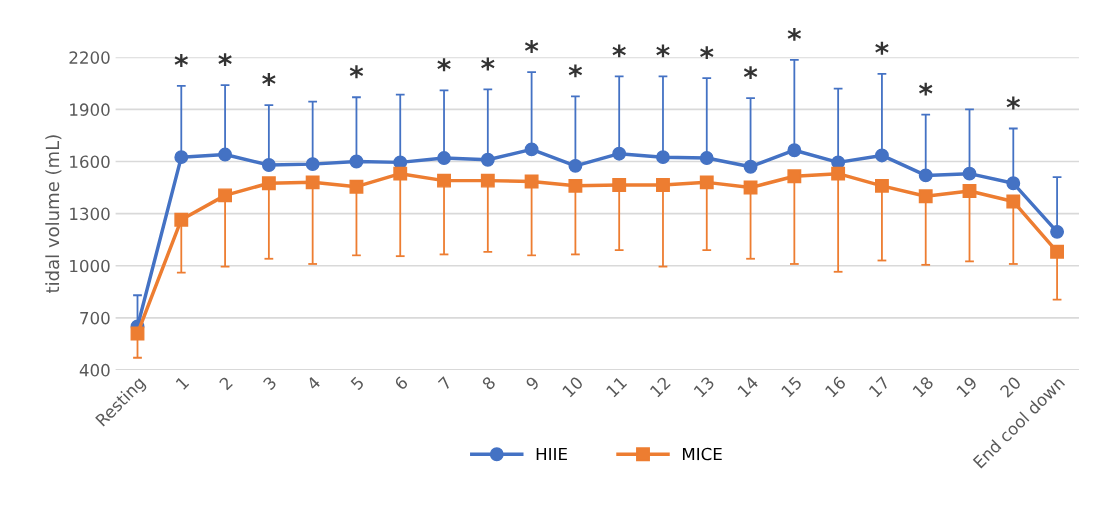  Describe the element at coordinates (532, 383) in the screenshot. I see `x-tick-label: 9` at that location.